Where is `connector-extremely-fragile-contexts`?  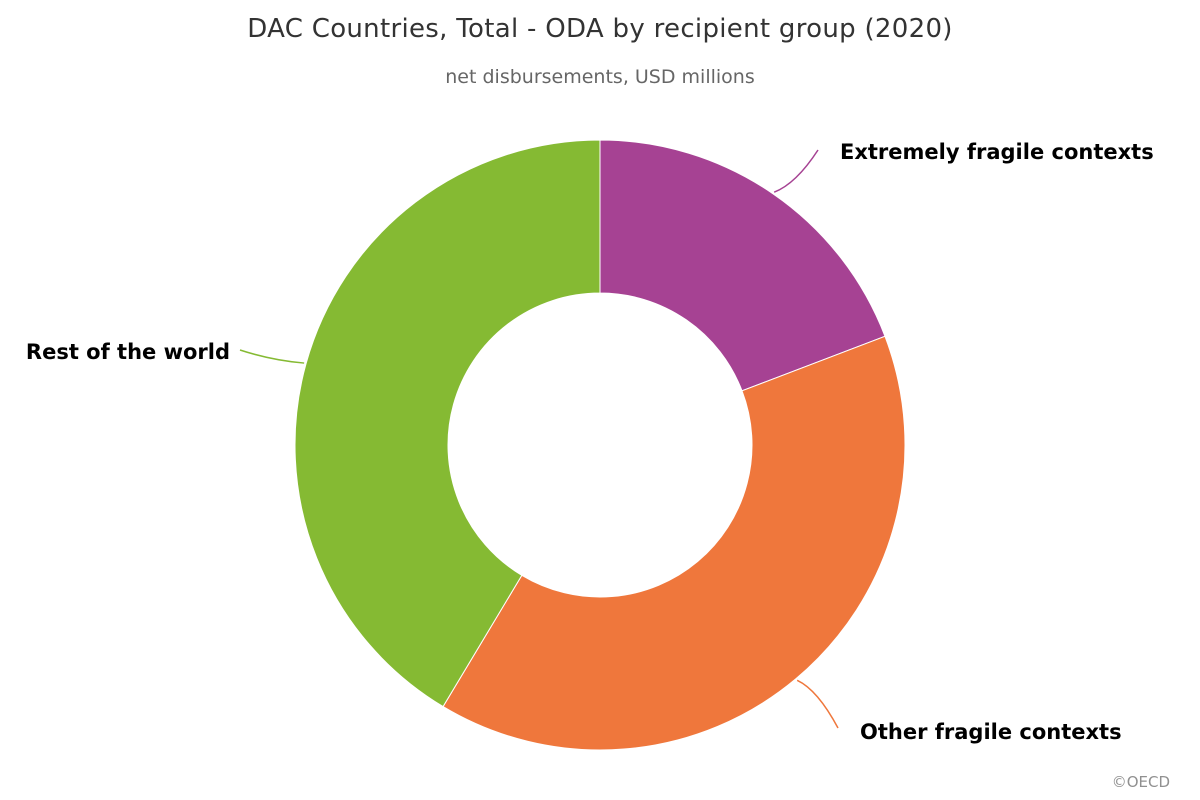 connector-extremely-fragile-contexts is located at coordinates (796, 171).